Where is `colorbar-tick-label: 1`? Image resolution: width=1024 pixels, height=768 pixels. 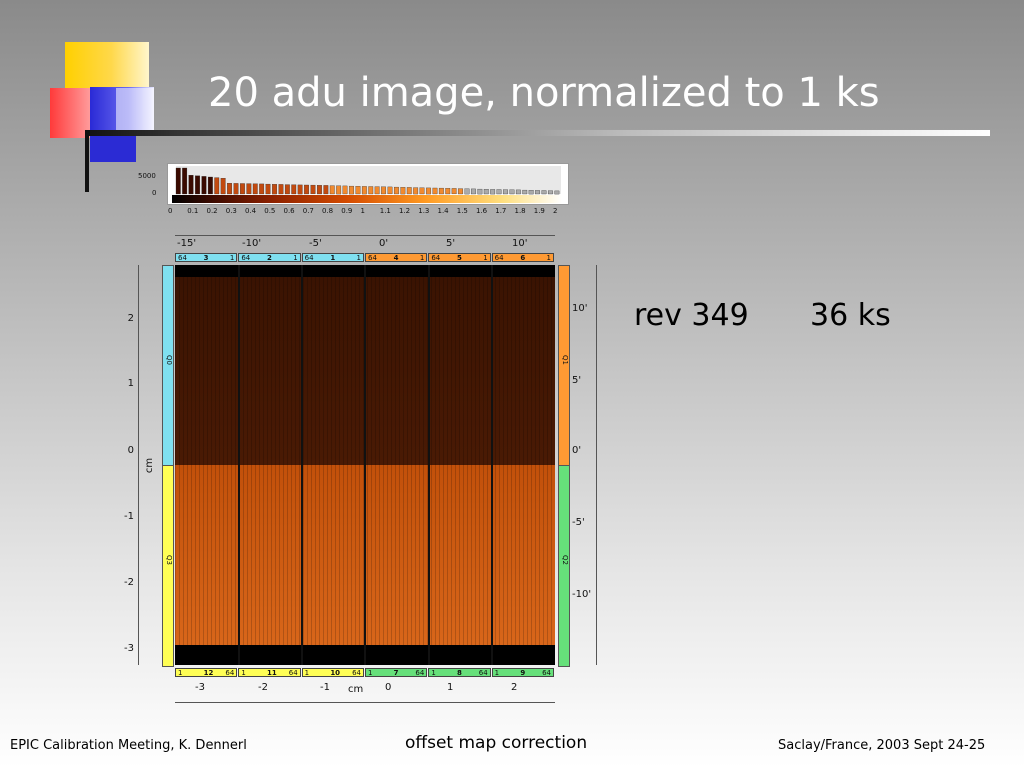 colorbar-tick-label: 1 is located at coordinates (362, 211).